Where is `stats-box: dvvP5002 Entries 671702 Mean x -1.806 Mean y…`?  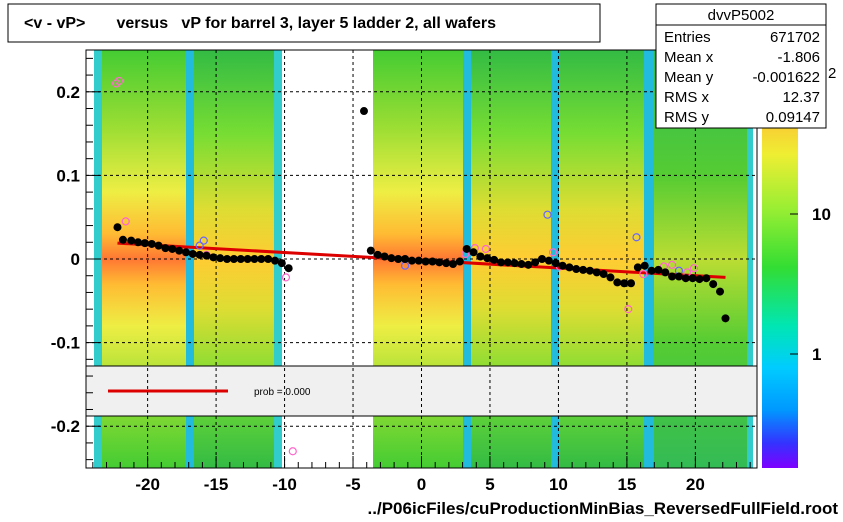 stats-box: dvvP5002 Entries 671702 Mean x -1.806 Mean y… is located at coordinates (741, 66).